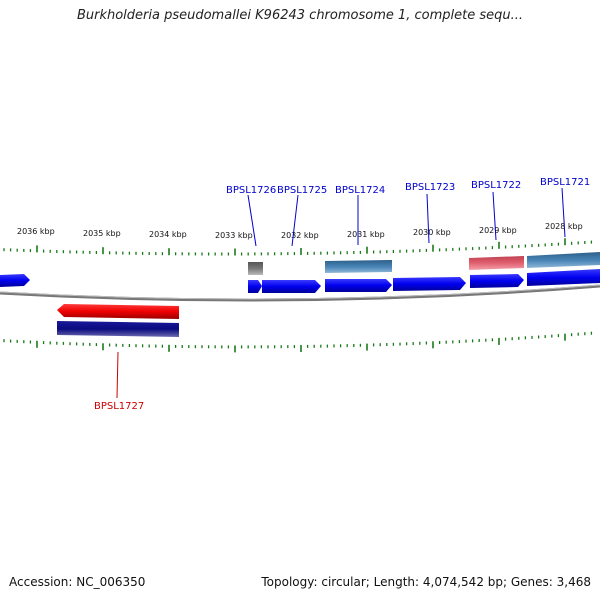 The width and height of the screenshot is (600, 600). I want to click on gene-arrow-bpsl1727, so click(118, 311).